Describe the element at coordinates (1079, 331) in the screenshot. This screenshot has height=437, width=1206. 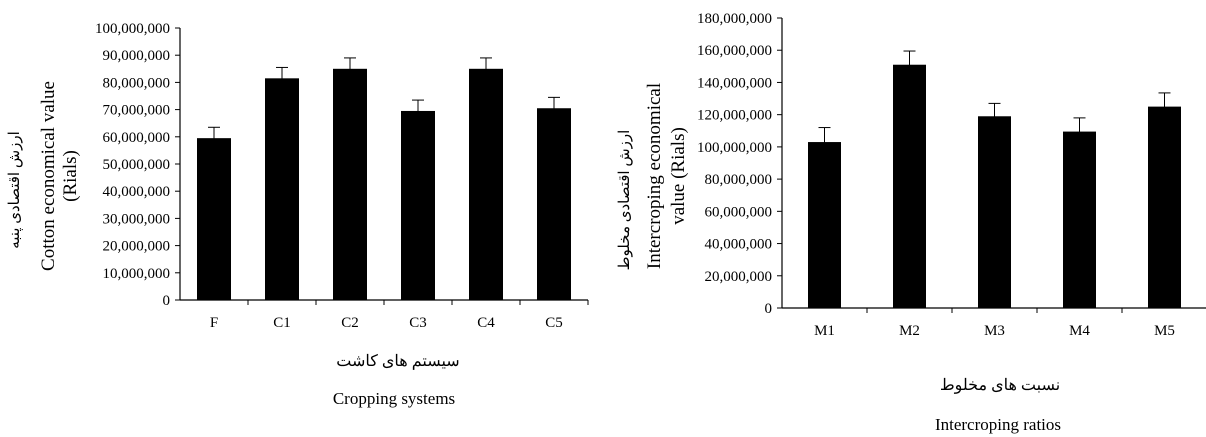
I see `category-label: M4` at that location.